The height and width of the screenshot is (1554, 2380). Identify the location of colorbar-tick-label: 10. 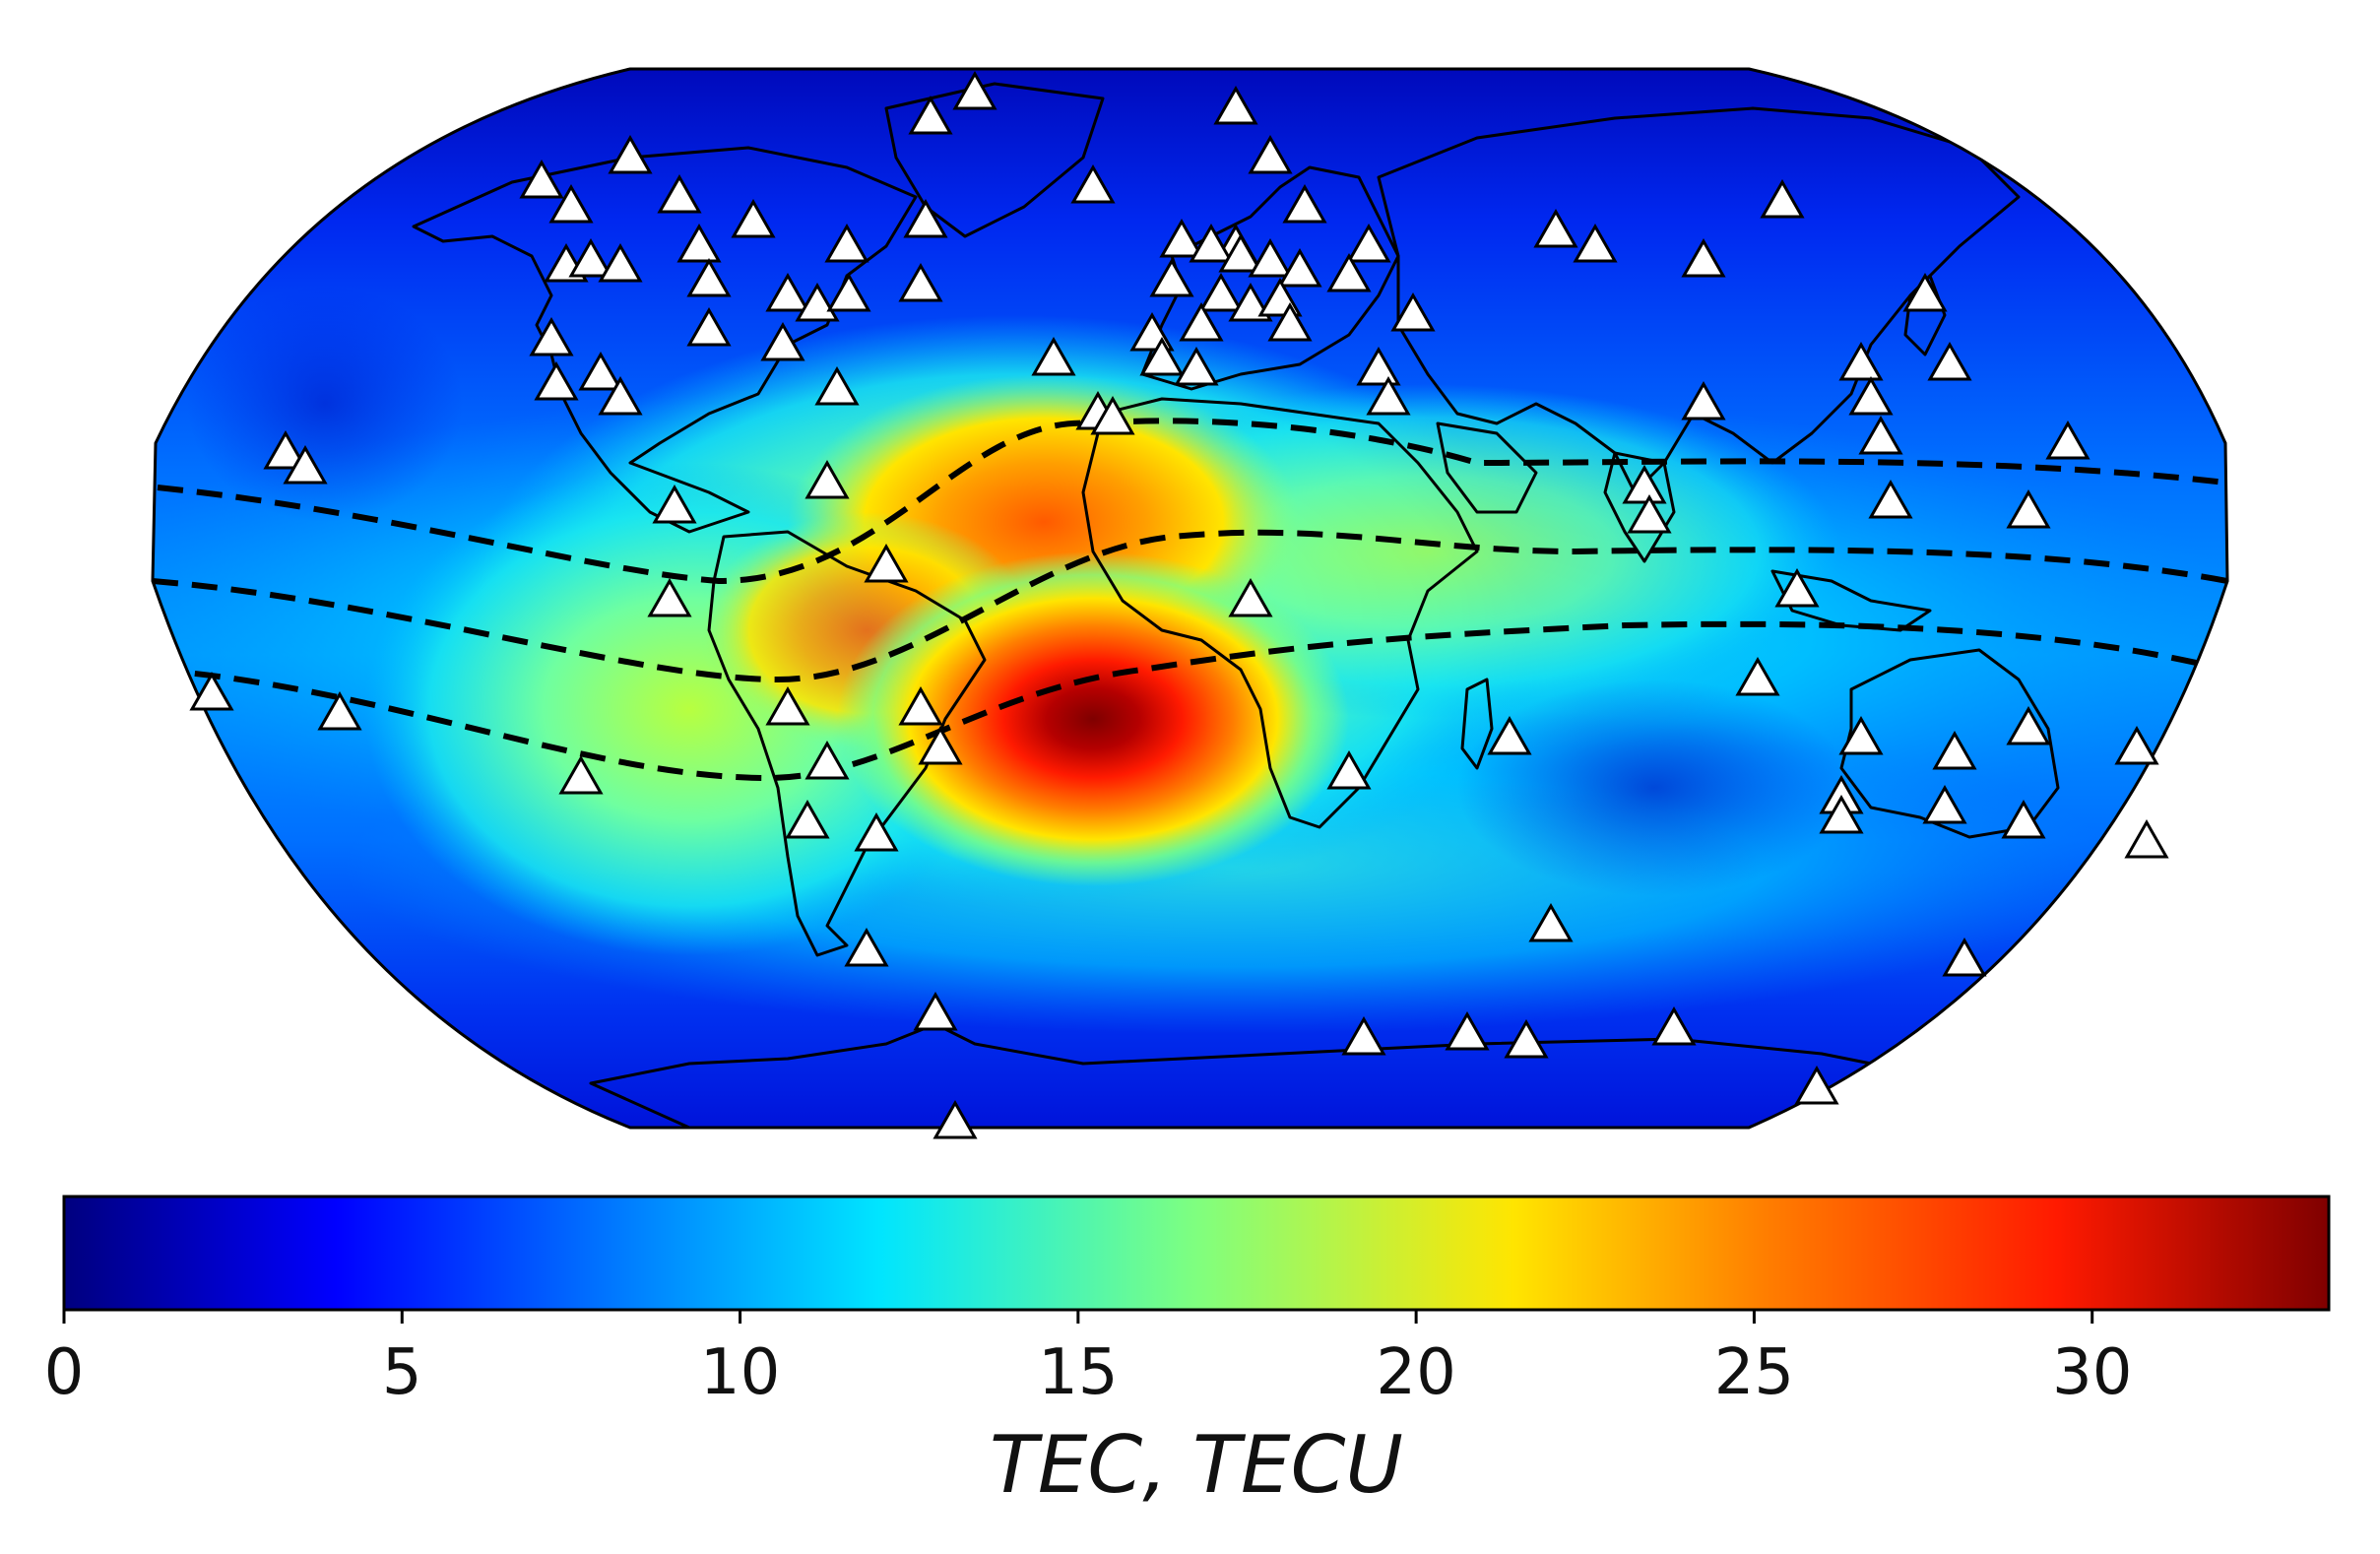
(740, 1372).